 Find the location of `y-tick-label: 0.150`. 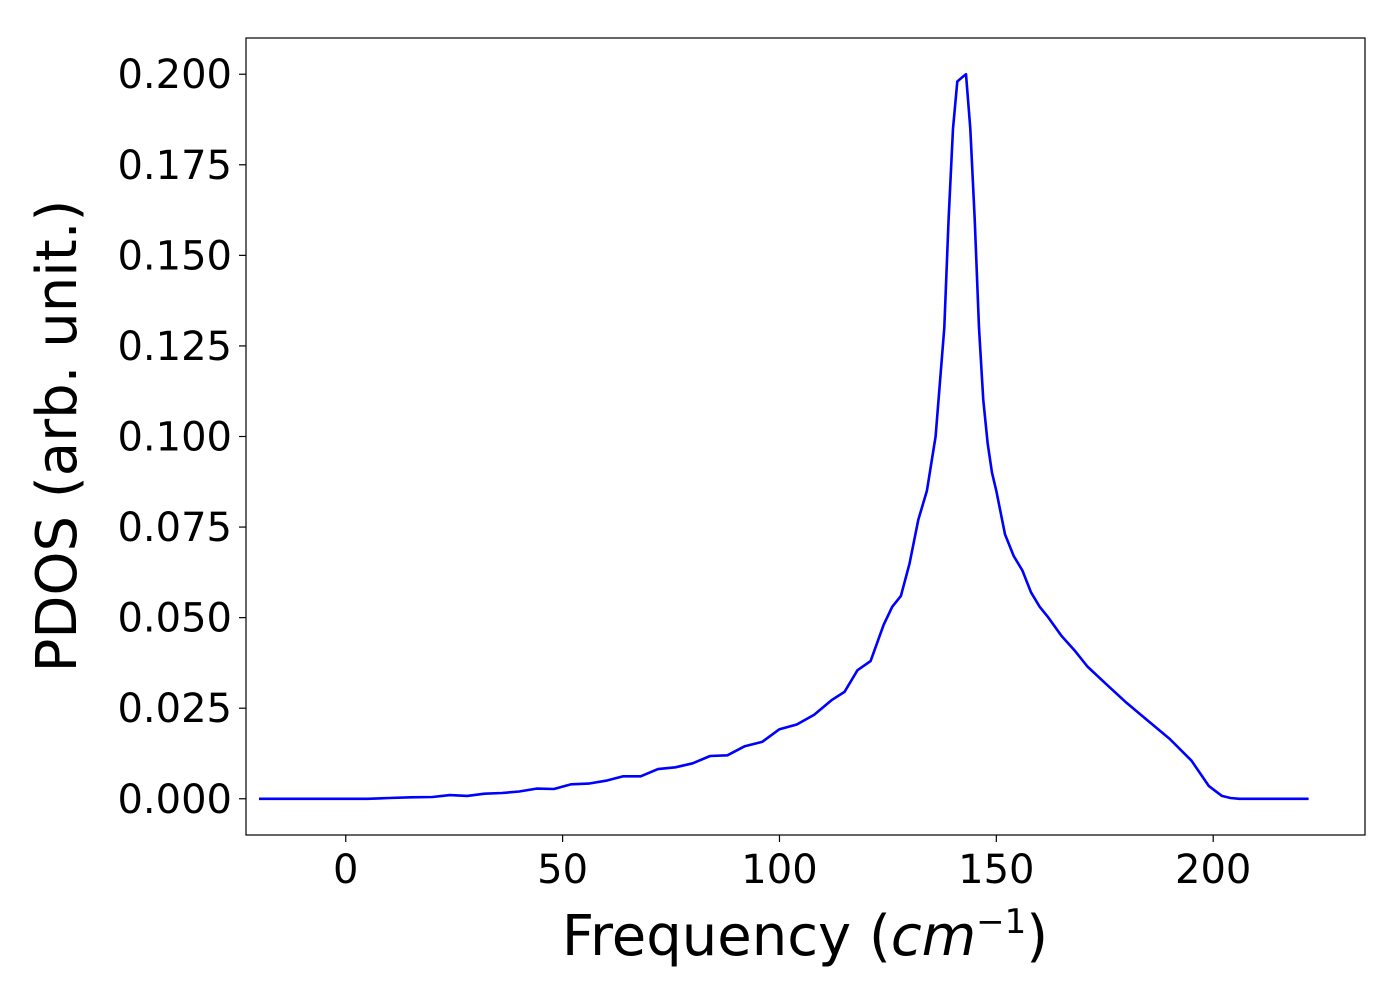

y-tick-label: 0.150 is located at coordinates (174, 256).